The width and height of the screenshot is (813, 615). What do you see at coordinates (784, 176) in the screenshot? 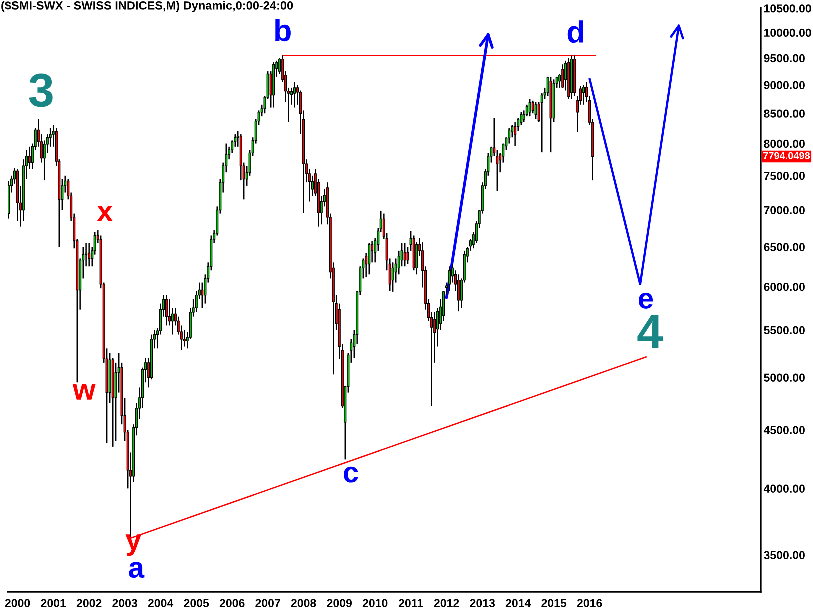
I see `y-tick-label: 7500.00` at bounding box center [784, 176].